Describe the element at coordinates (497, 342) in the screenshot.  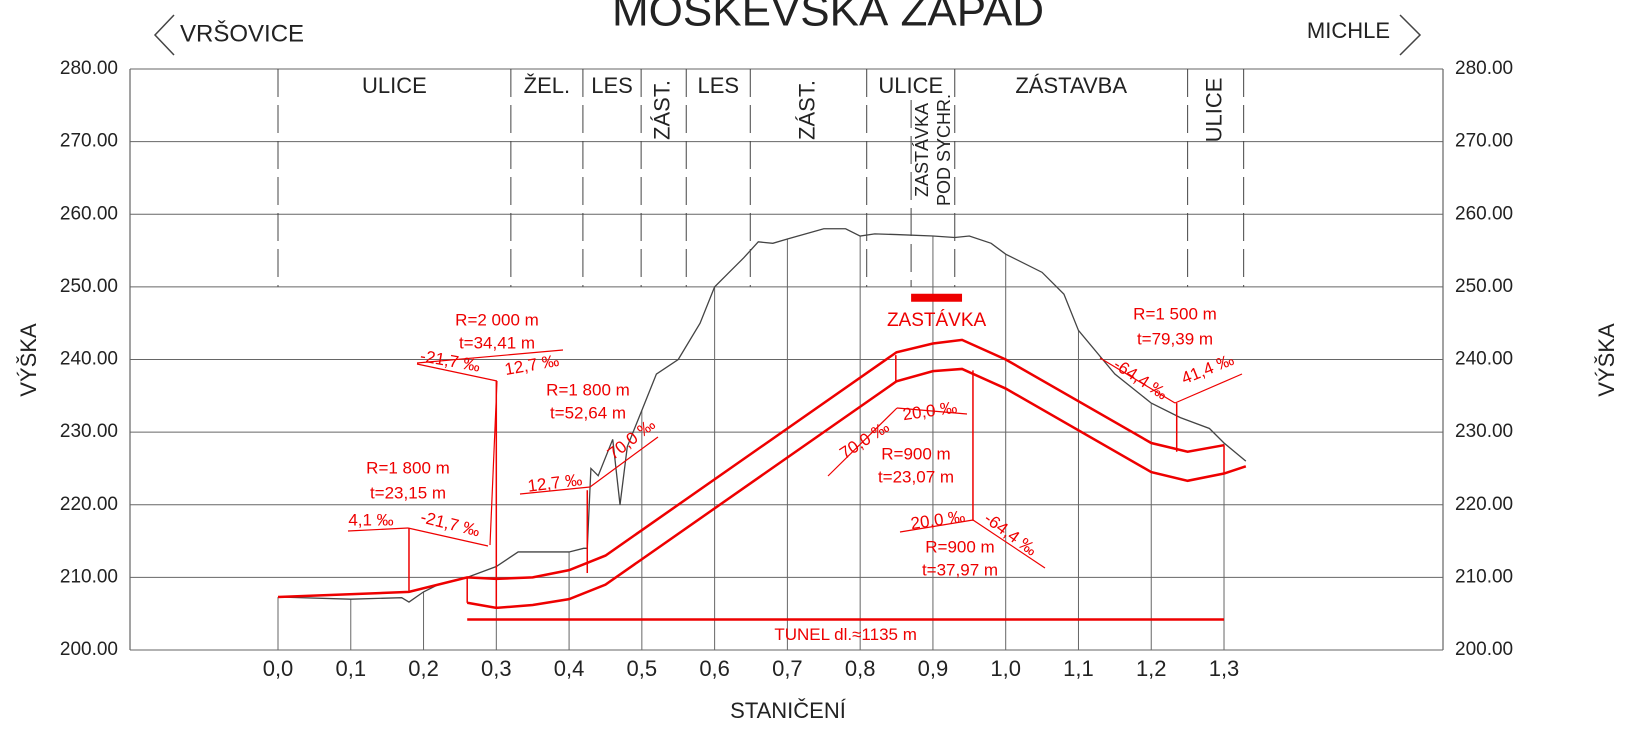
I see `annotation: t=34,41 m` at that location.